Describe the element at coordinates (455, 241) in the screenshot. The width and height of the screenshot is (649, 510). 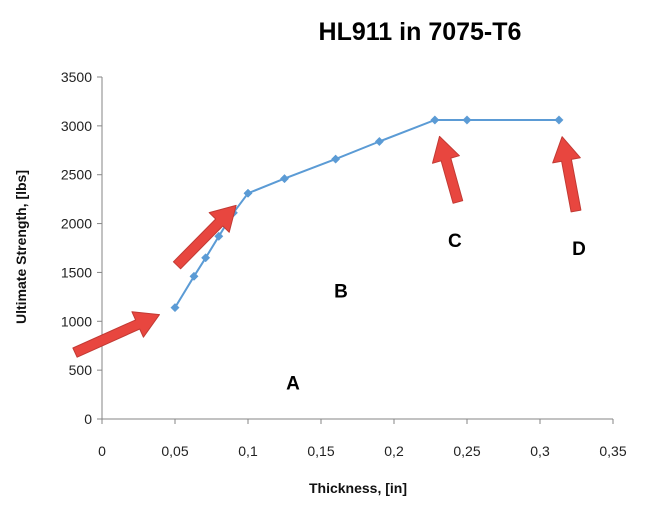
I see `annotation-label-c: C` at that location.